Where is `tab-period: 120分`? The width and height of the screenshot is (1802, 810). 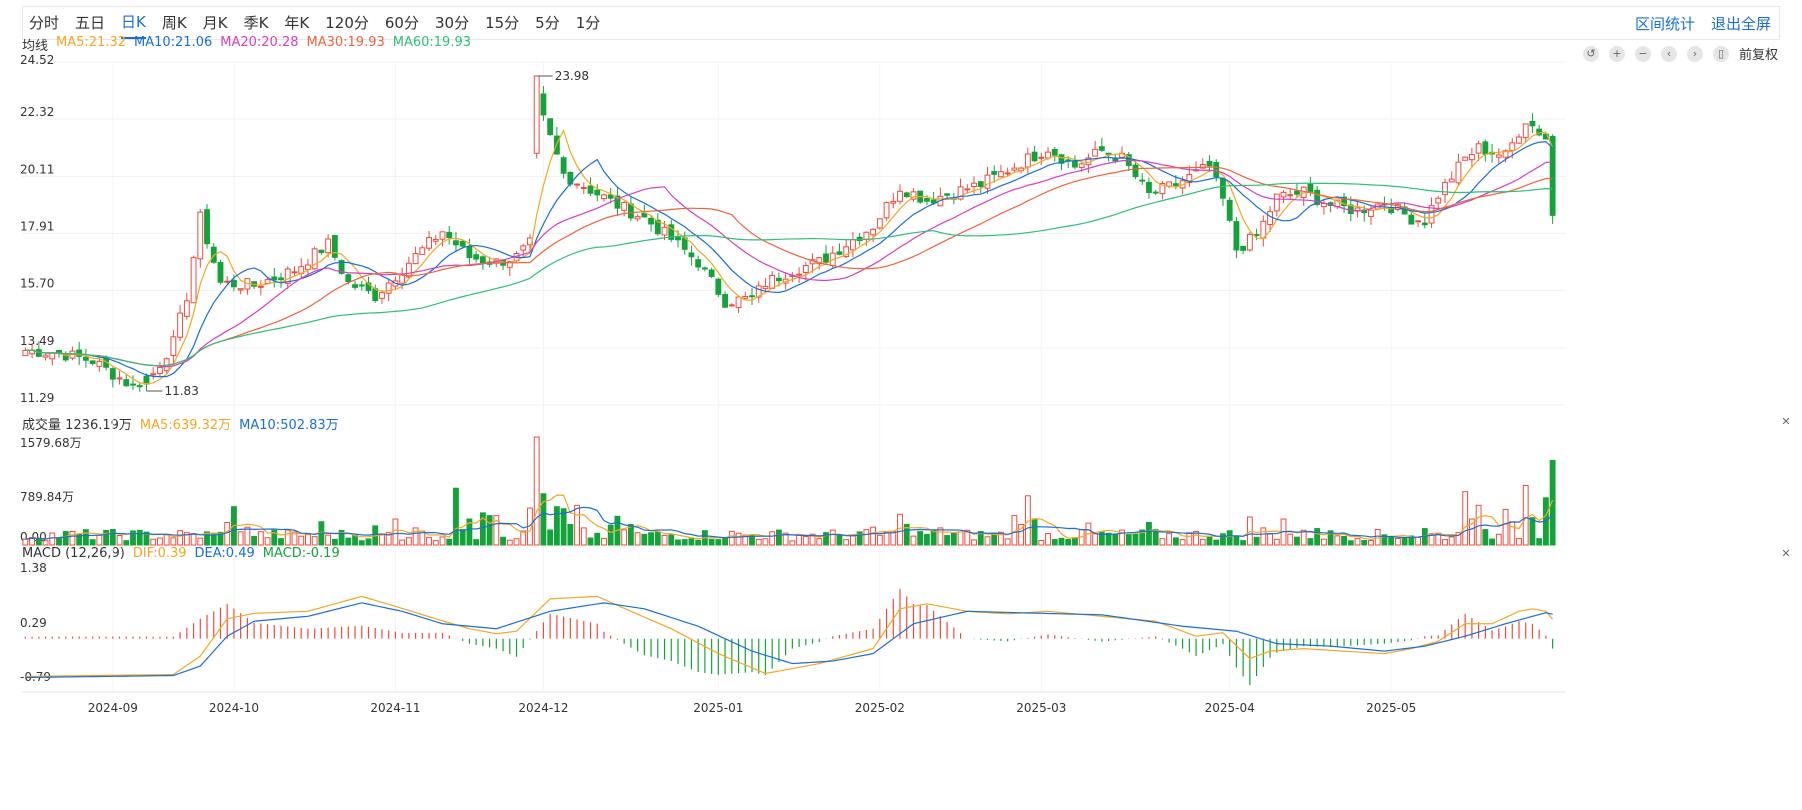 tab-period: 120分 is located at coordinates (347, 23).